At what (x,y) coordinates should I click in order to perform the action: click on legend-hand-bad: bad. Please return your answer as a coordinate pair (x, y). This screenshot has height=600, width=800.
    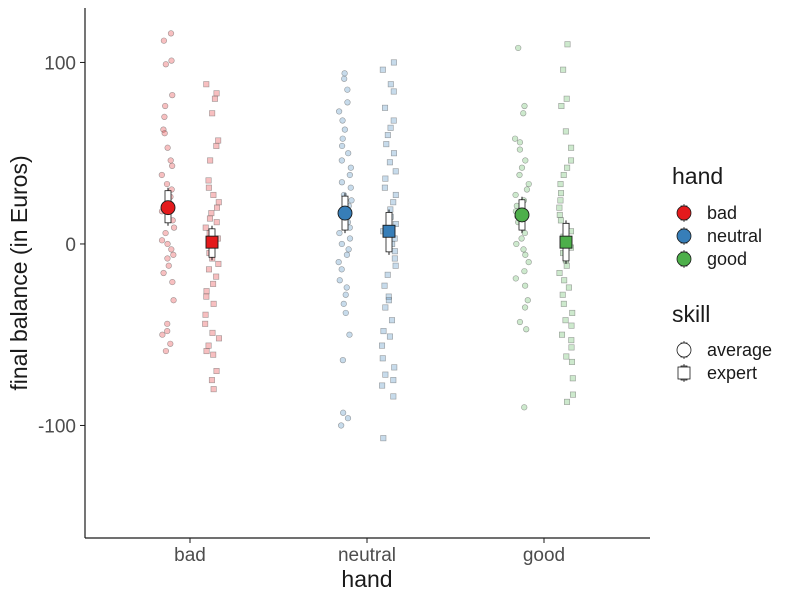
    Looking at the image, I should click on (706, 213).